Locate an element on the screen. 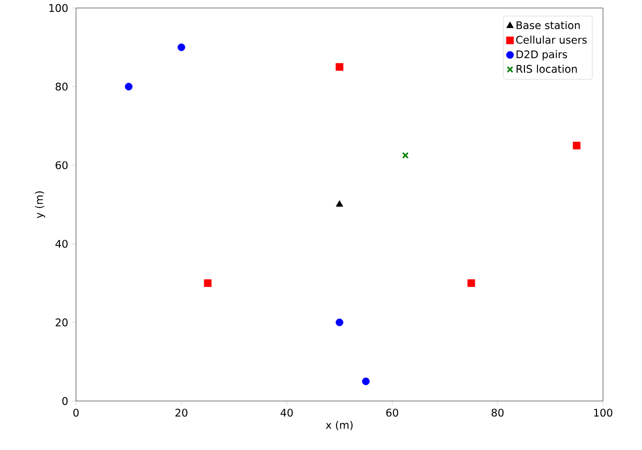 The image size is (642, 450). x-tick-label: 0 is located at coordinates (76, 412).